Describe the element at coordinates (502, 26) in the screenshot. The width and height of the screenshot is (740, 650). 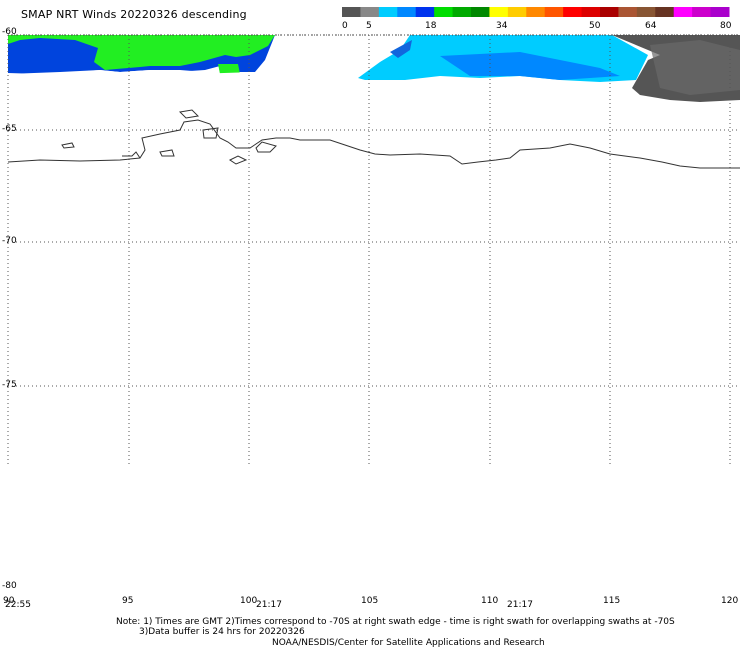
I see `colorbar-tick-label: 34` at that location.